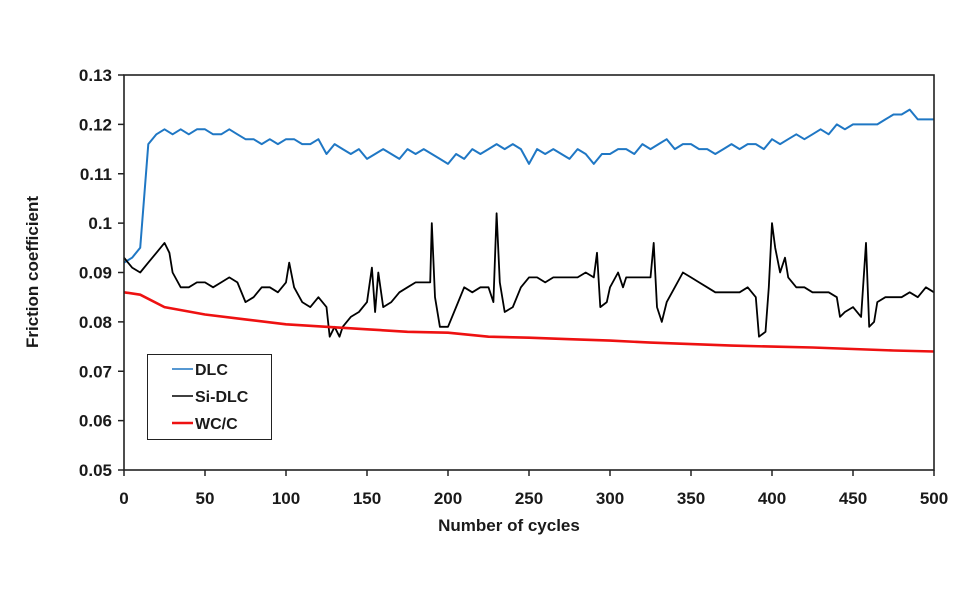 This screenshot has width=962, height=606. I want to click on legend-label: DLC, so click(211, 370).